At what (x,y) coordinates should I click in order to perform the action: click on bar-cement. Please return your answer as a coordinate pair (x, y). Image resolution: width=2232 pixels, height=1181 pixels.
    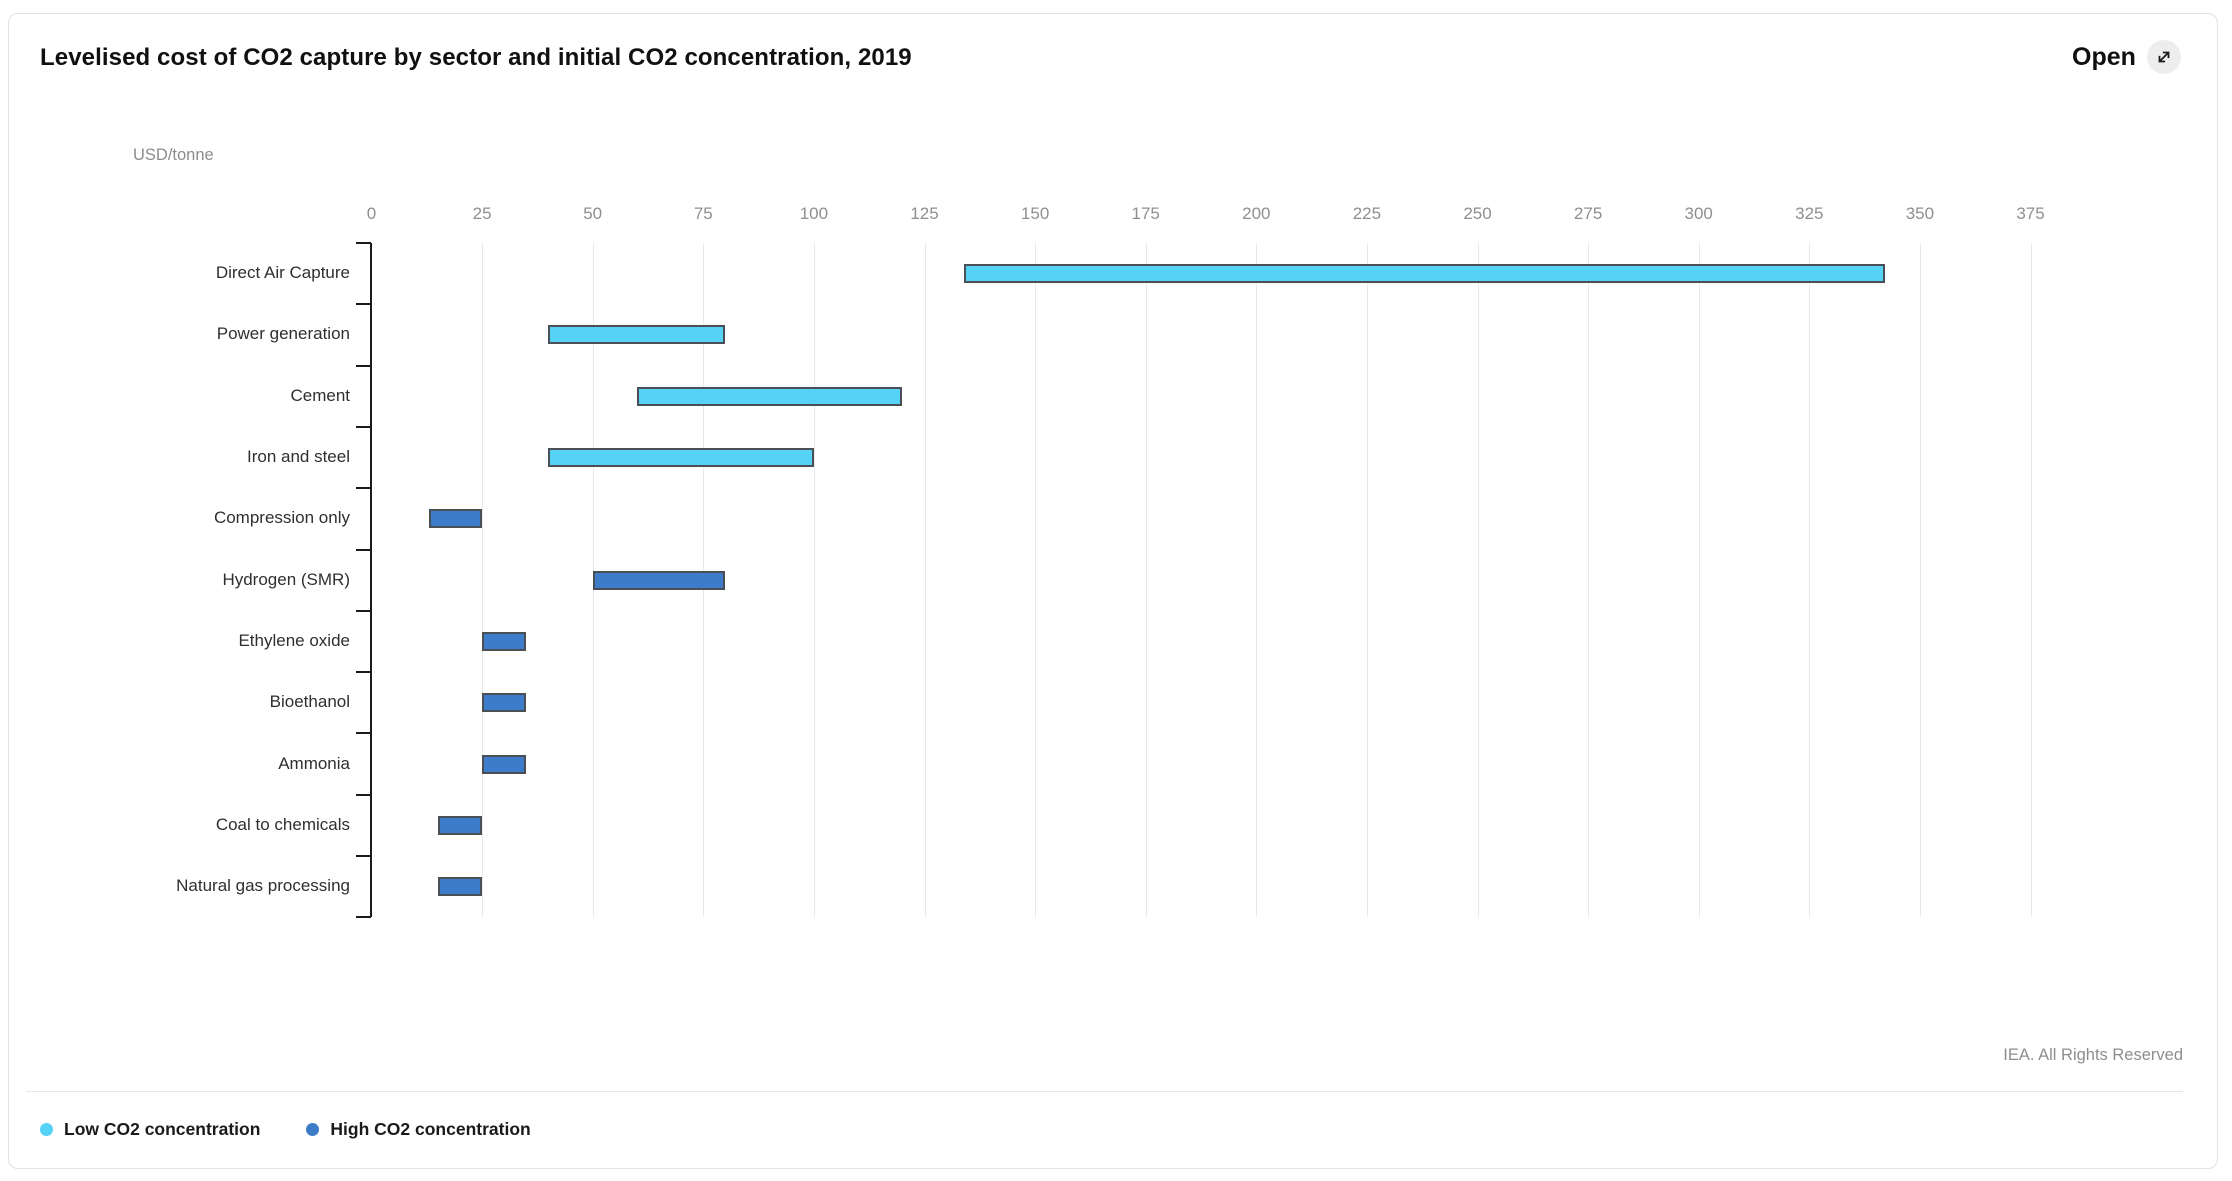
    Looking at the image, I should click on (769, 396).